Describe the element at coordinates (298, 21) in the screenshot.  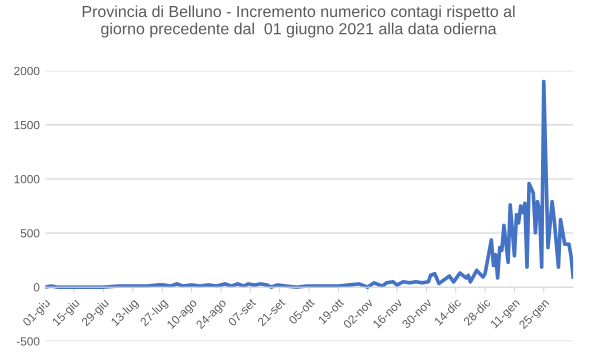
I see `chart-title: Provincia di Belluno - Incremento numerico contagi rispetto al giorno precedente dal 01 giugno 2021 alla data odierna` at that location.